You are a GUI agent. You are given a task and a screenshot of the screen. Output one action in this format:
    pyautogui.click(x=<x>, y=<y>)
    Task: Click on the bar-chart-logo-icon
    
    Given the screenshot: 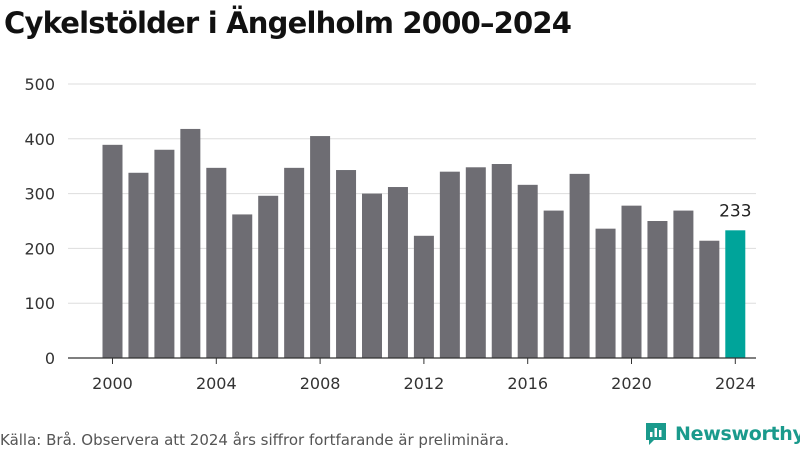 What is the action you would take?
    pyautogui.click(x=656, y=434)
    